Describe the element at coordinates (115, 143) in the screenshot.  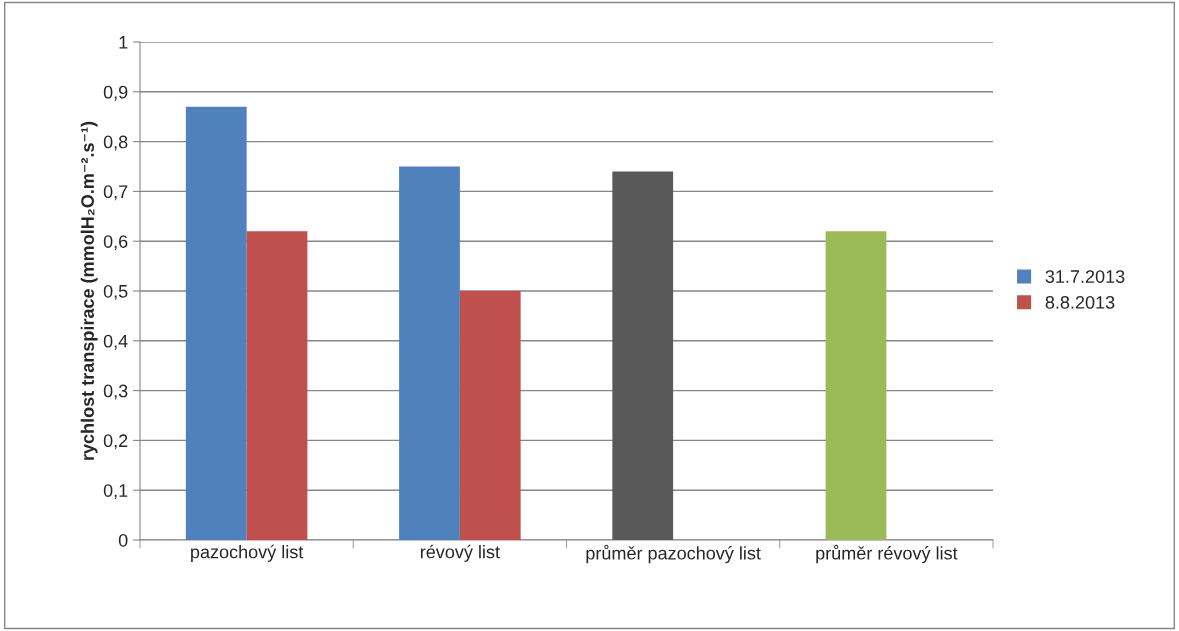
I see `y-tick-label: 0,8` at that location.